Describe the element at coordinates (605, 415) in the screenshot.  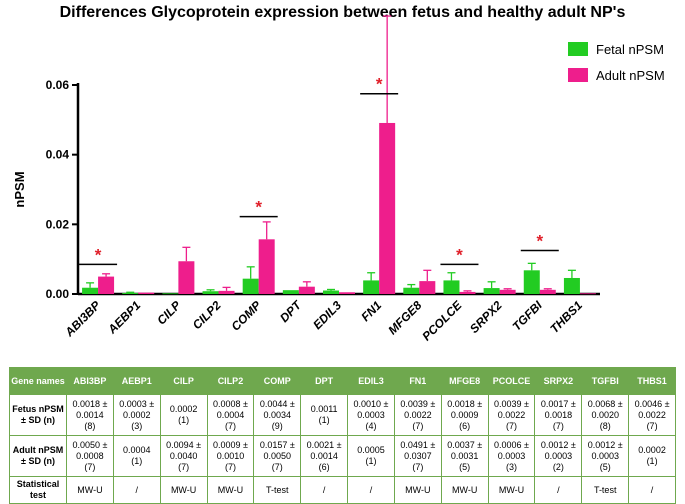
I see `table-cell: 0.0068 ± 0.0020 (8)` at that location.